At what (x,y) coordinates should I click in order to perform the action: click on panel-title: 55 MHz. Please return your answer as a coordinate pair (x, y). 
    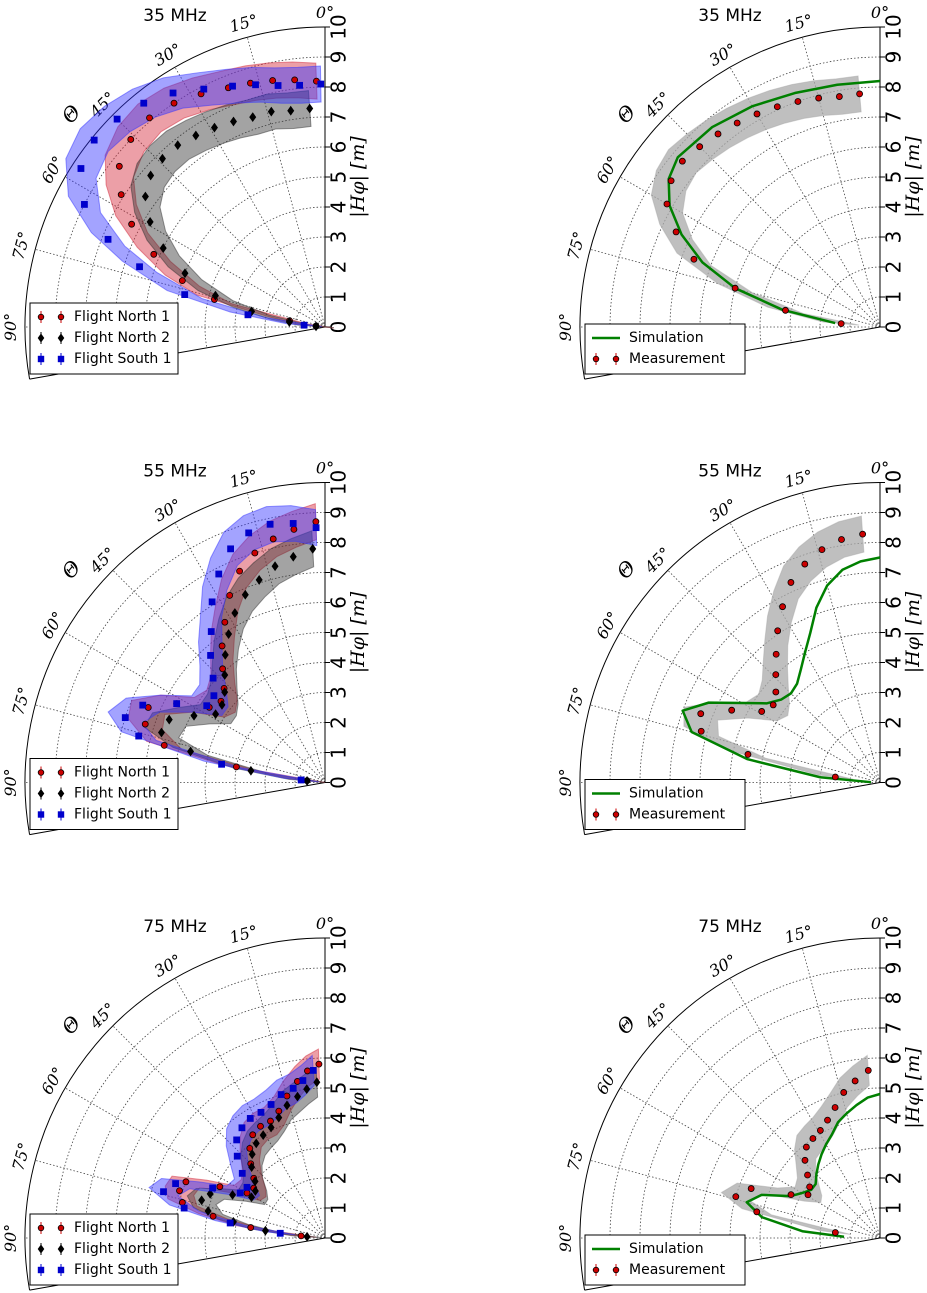
    Looking at the image, I should click on (729, 472).